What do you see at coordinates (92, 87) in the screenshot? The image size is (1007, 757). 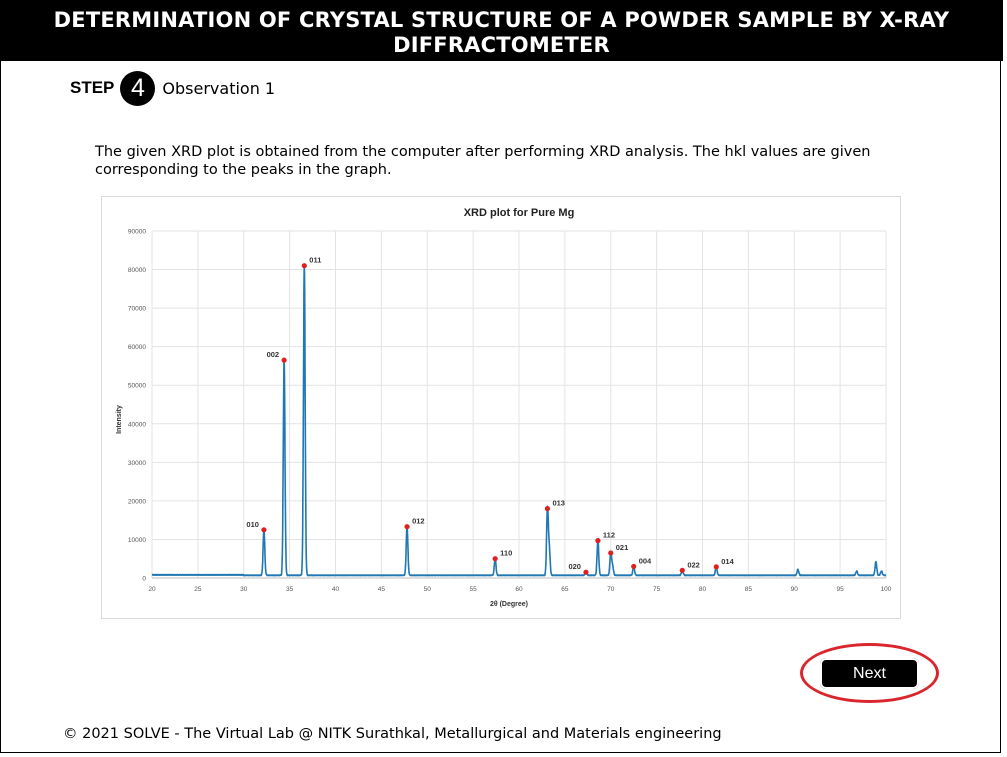 I see `step-label: STEP` at bounding box center [92, 87].